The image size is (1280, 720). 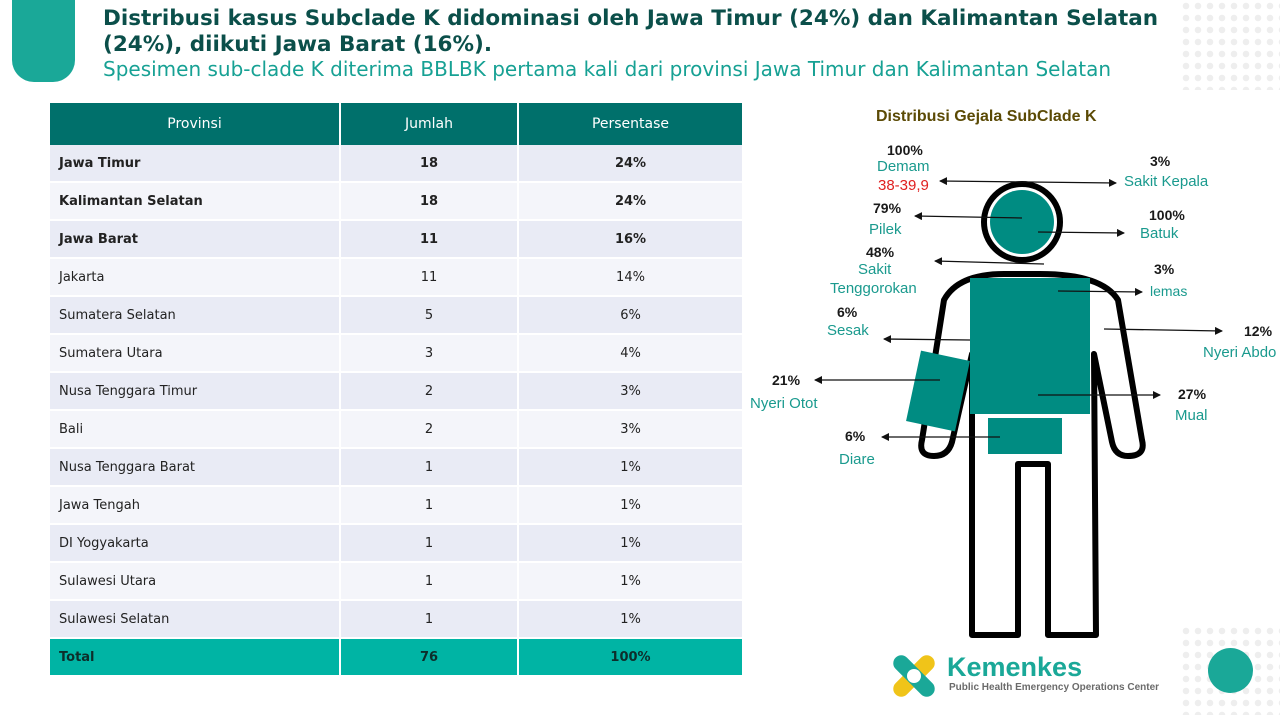 I want to click on cell-provinsi: Bali, so click(x=195, y=429).